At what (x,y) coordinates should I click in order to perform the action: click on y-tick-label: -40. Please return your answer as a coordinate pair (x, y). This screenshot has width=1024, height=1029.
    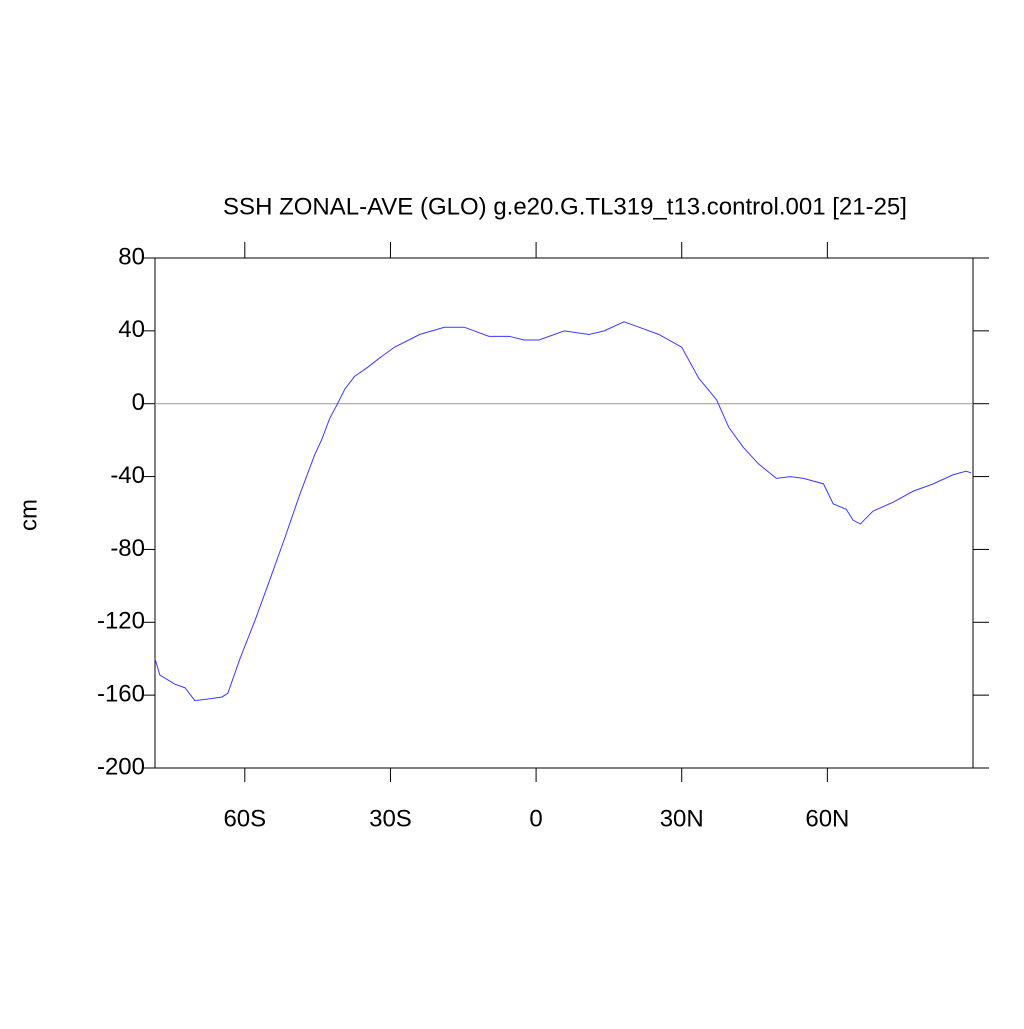
    Looking at the image, I should click on (127, 475).